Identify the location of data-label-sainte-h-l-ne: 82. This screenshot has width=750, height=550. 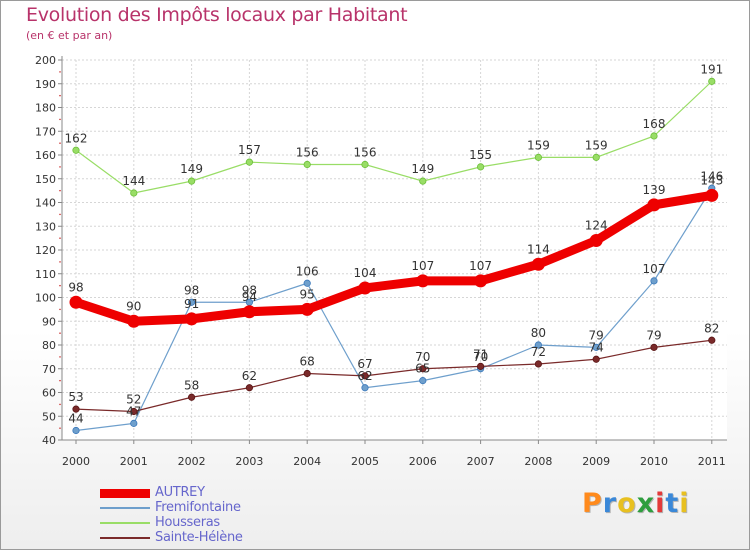
(711, 328).